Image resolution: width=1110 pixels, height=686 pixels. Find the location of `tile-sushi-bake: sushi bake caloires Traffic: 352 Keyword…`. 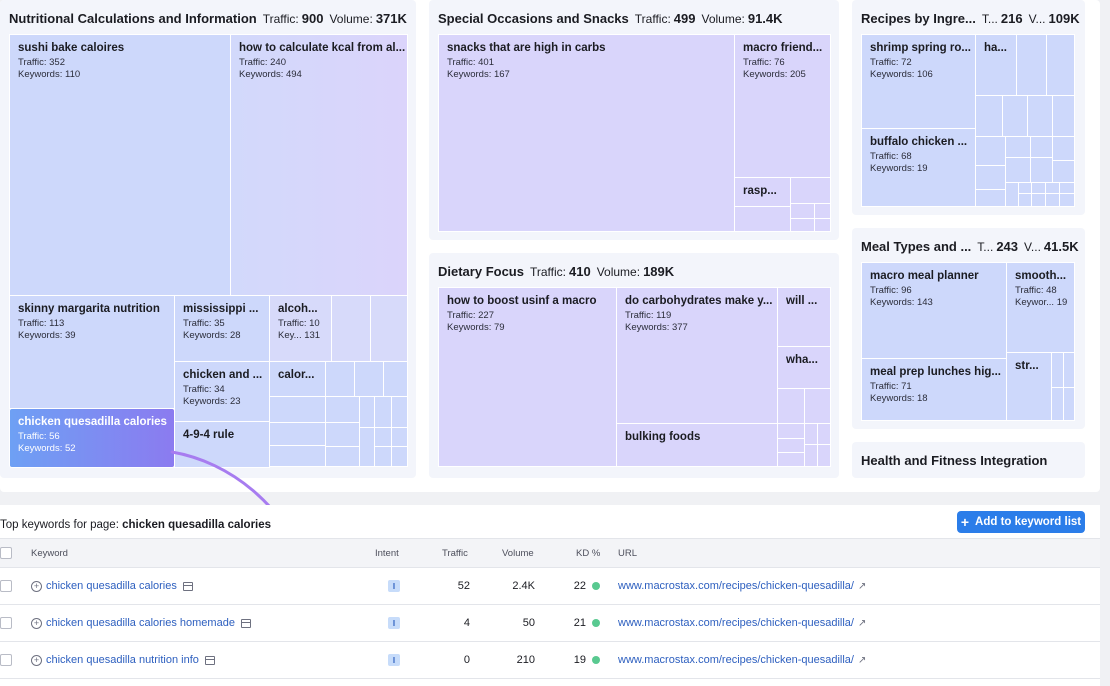

tile-sushi-bake: sushi bake caloires Traffic: 352 Keyword… is located at coordinates (120, 165).